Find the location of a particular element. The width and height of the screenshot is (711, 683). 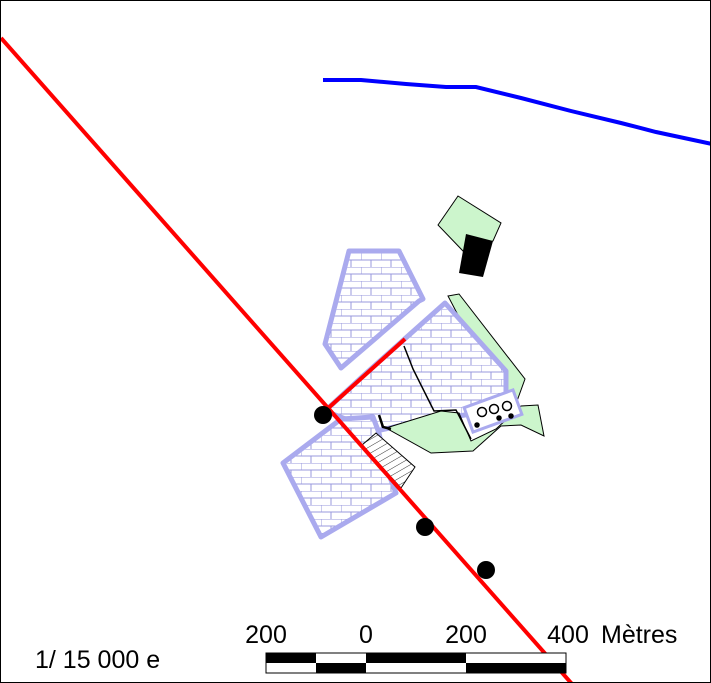

boundary-line-short is located at coordinates (384, 422).